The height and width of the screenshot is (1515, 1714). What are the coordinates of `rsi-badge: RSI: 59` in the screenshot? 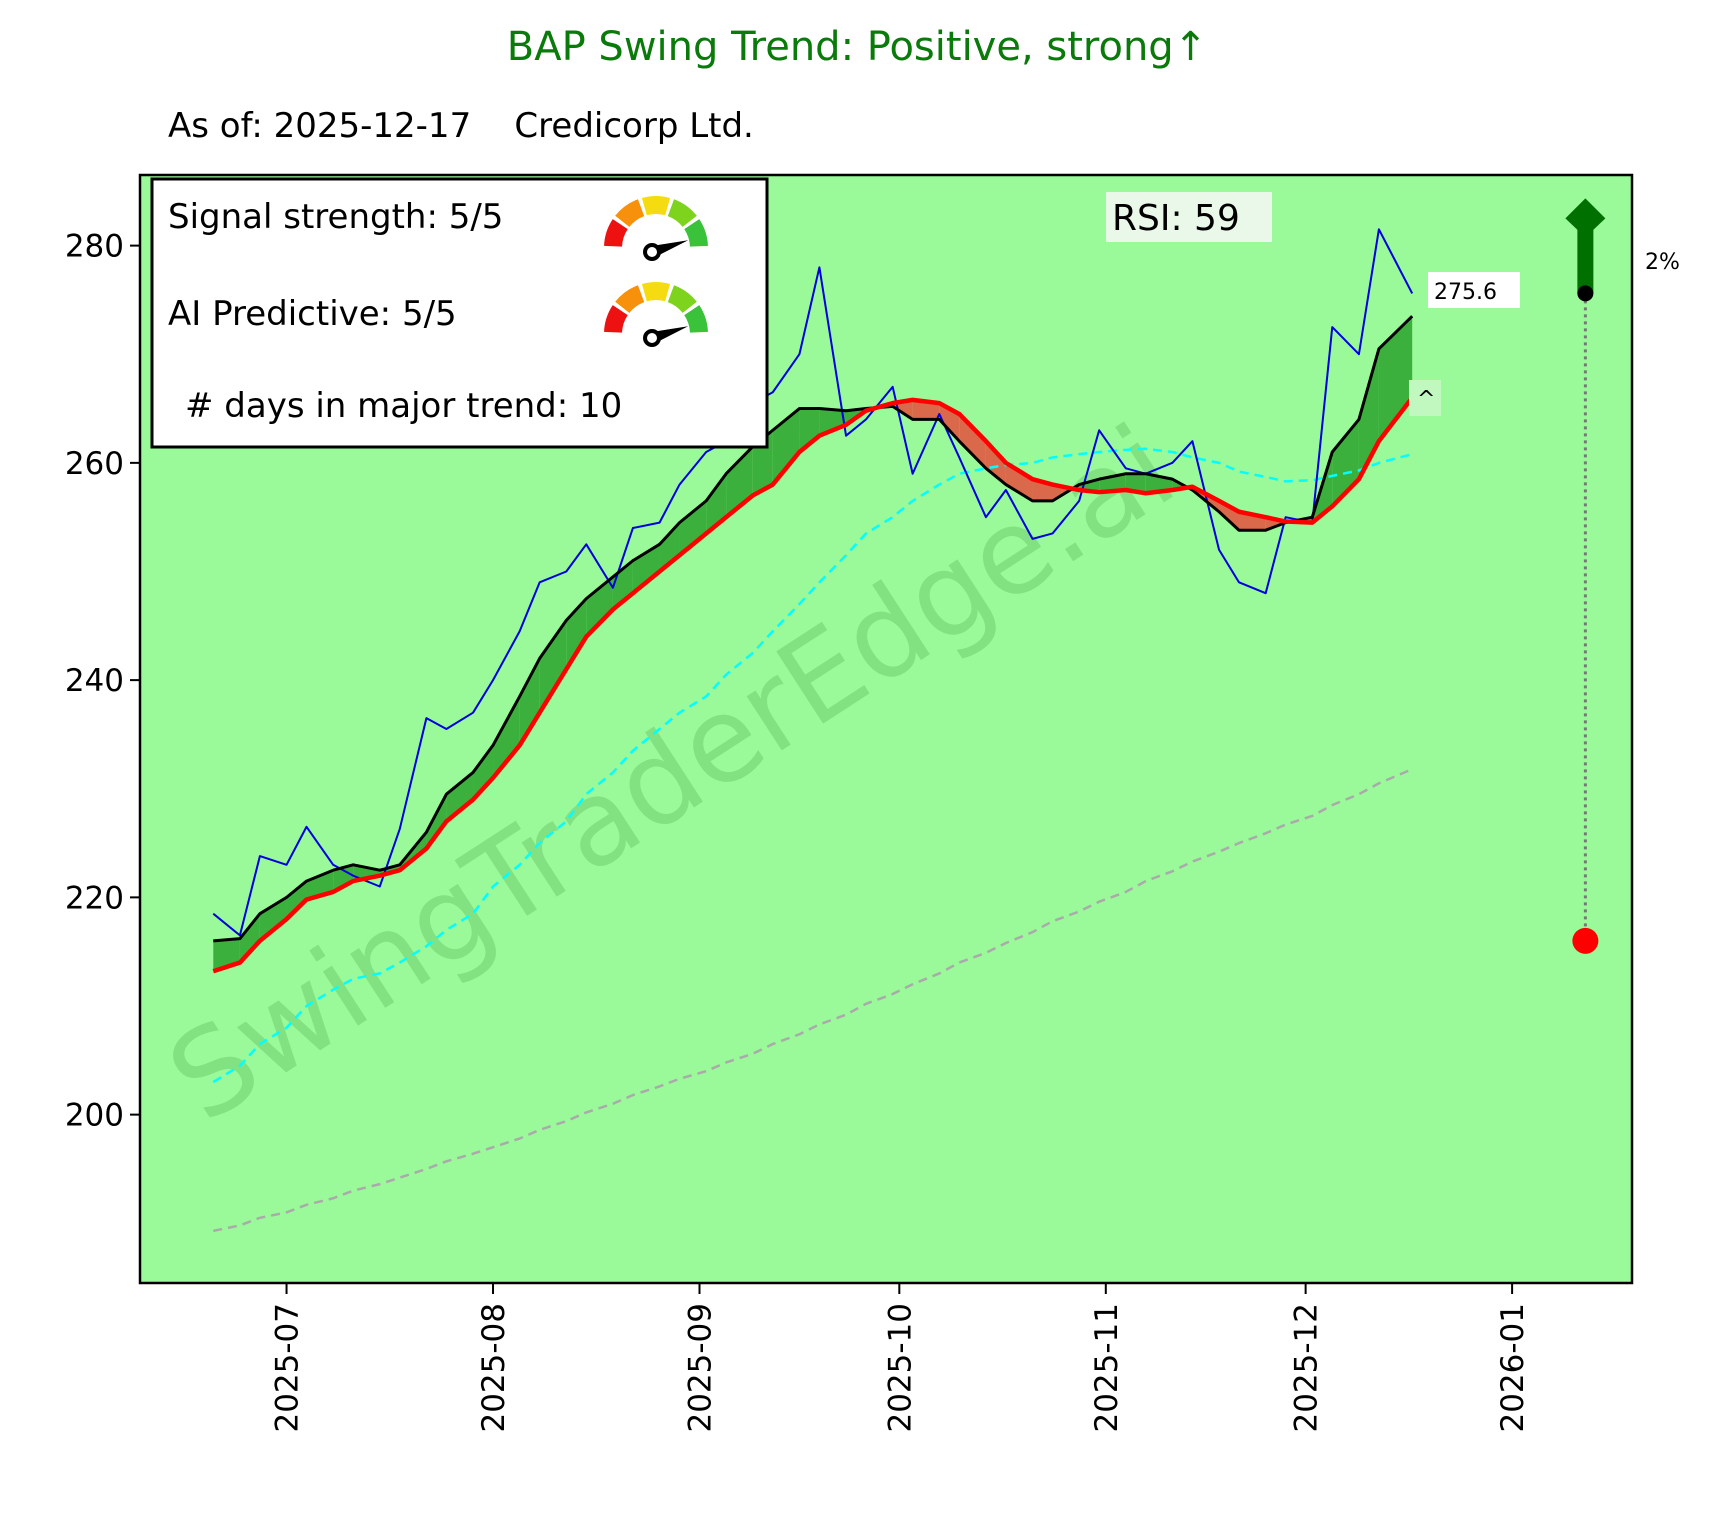 It's located at (1189, 217).